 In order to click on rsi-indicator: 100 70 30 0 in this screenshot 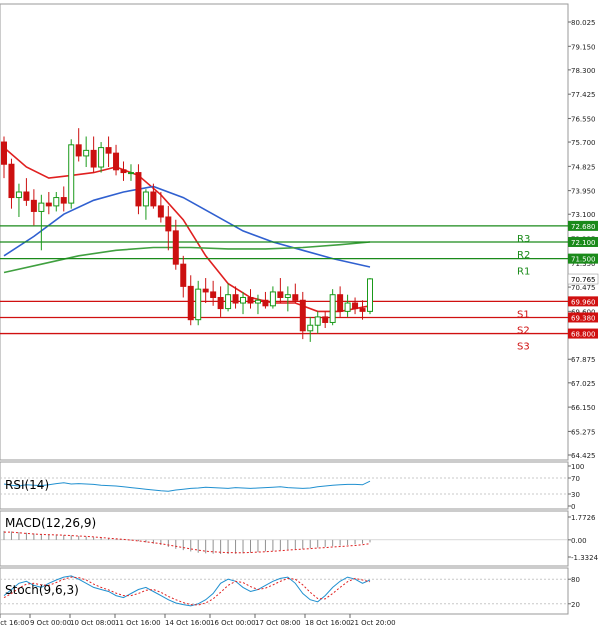, I will do `click(292, 487)`.